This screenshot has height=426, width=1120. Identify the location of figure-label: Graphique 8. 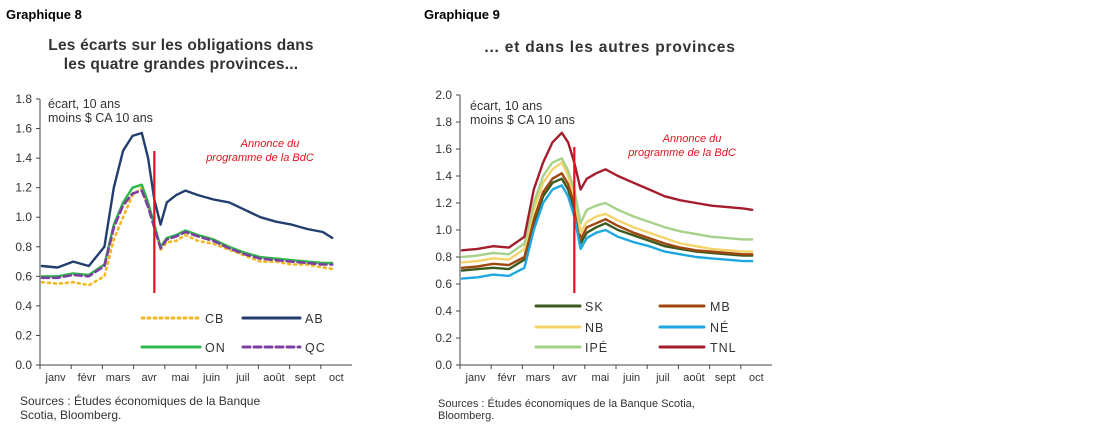
(44, 14).